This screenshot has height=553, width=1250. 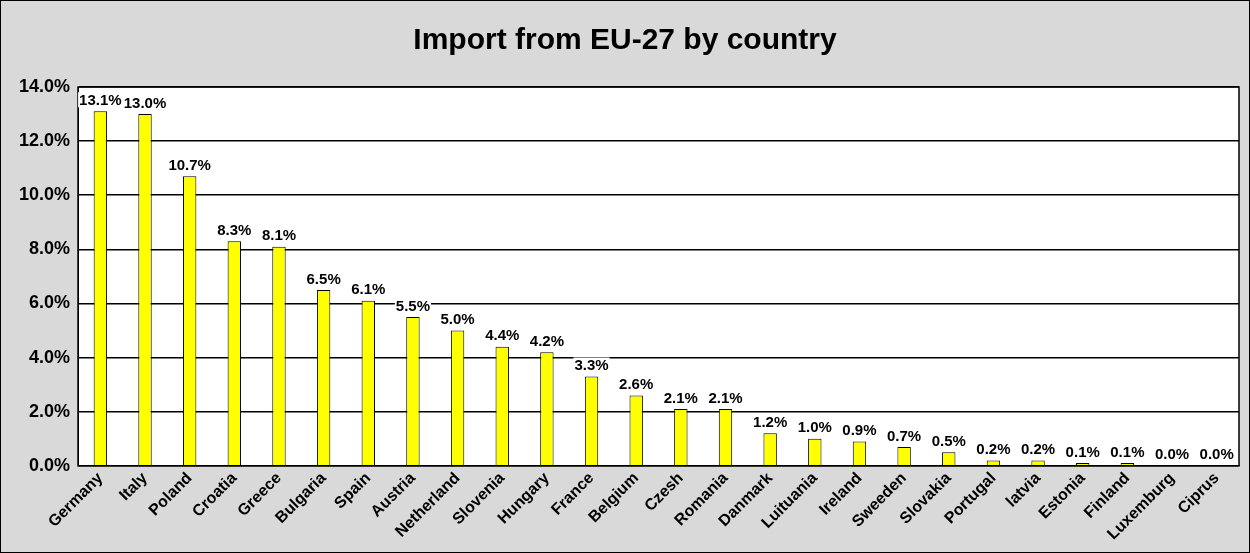 I want to click on y-tick-label: 14.0%, so click(x=44, y=85).